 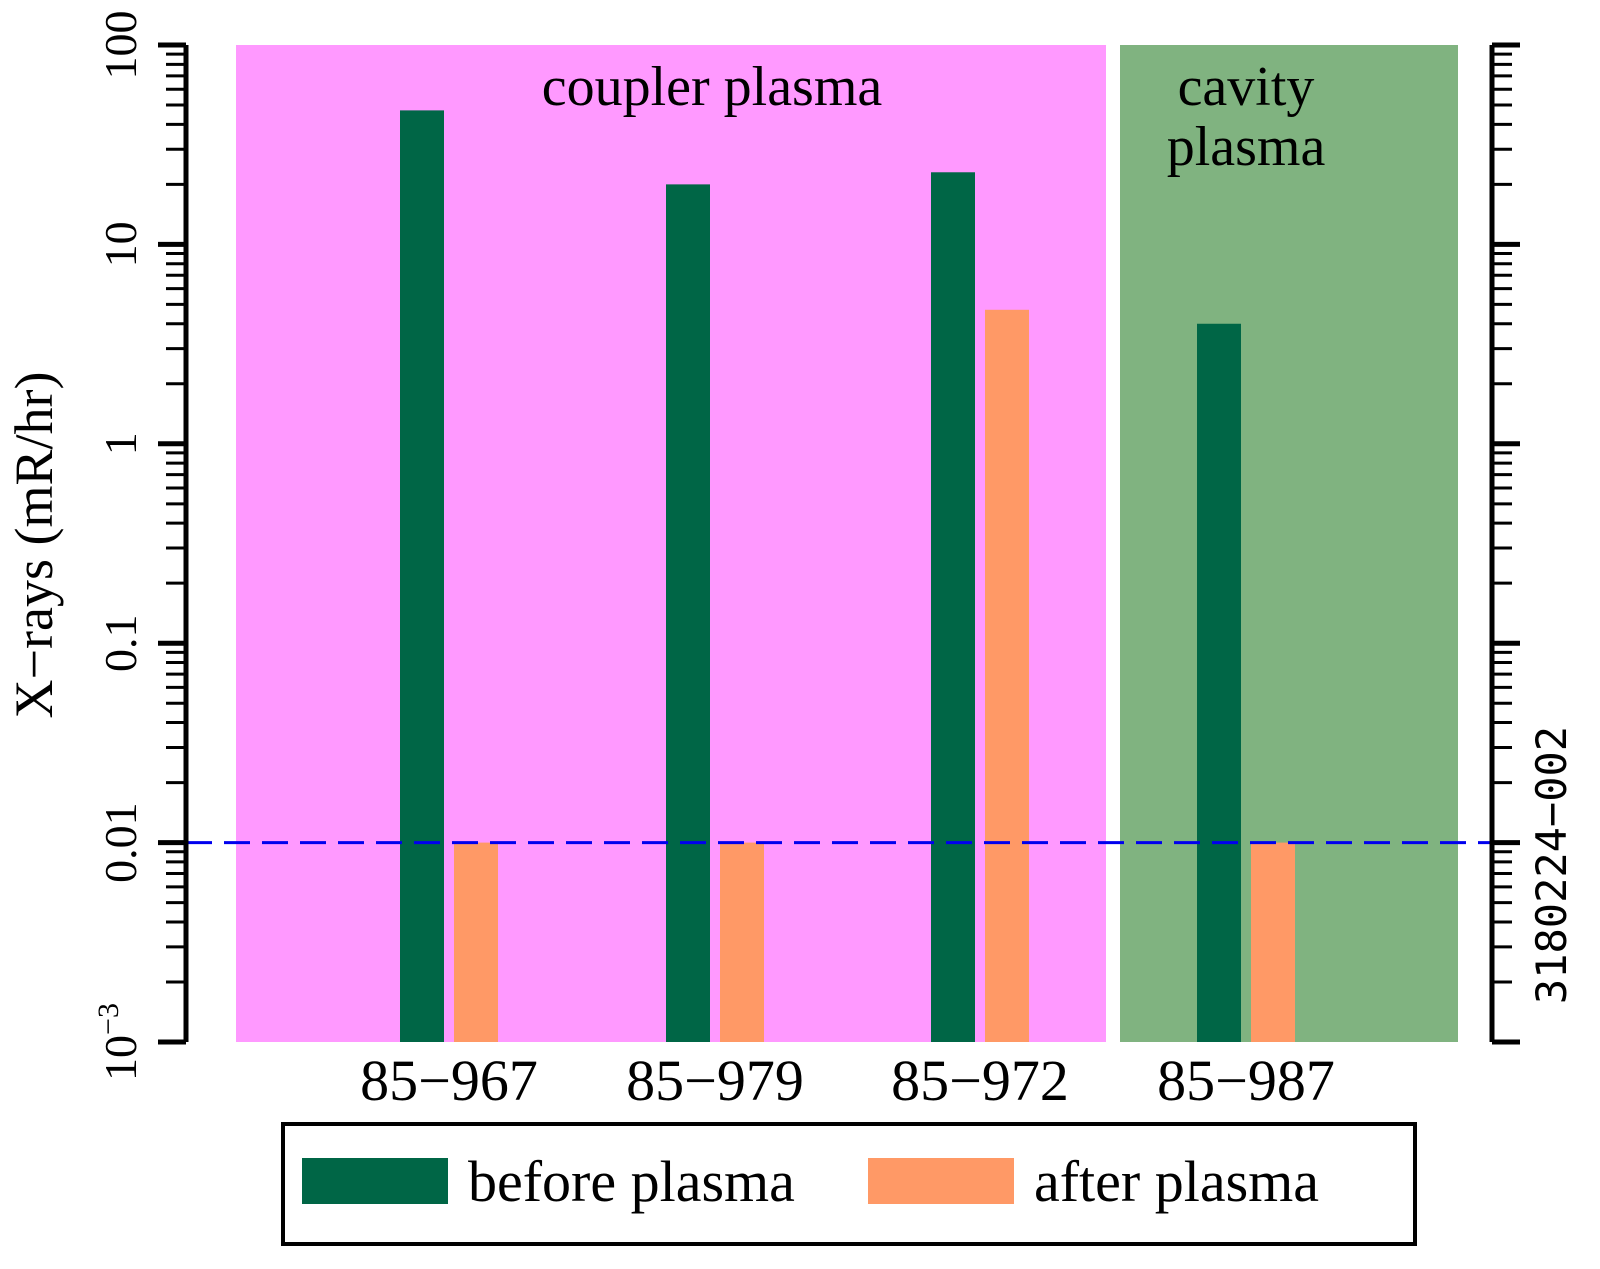 What do you see at coordinates (1246, 1080) in the screenshot?
I see `x-tick-label: 85−987` at bounding box center [1246, 1080].